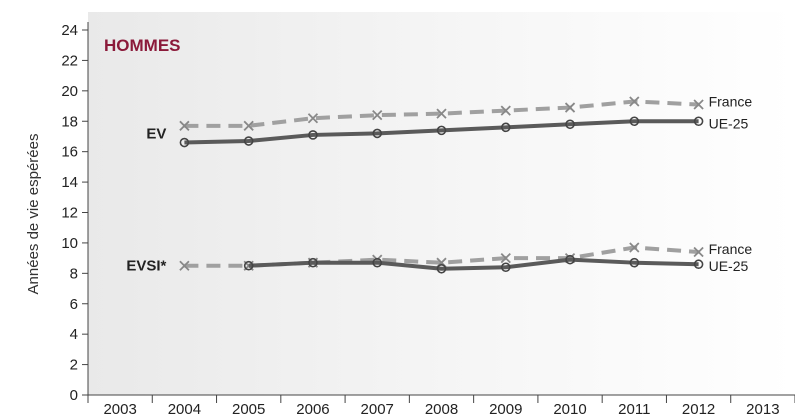 The image size is (795, 419). What do you see at coordinates (69, 182) in the screenshot?
I see `y-tick-label: 14` at bounding box center [69, 182].